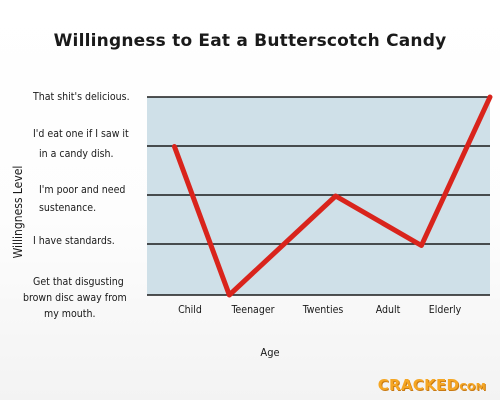  I want to click on x-axis-ticks: Child Teenager Twenties Adult Elderly, so click(320, 310).